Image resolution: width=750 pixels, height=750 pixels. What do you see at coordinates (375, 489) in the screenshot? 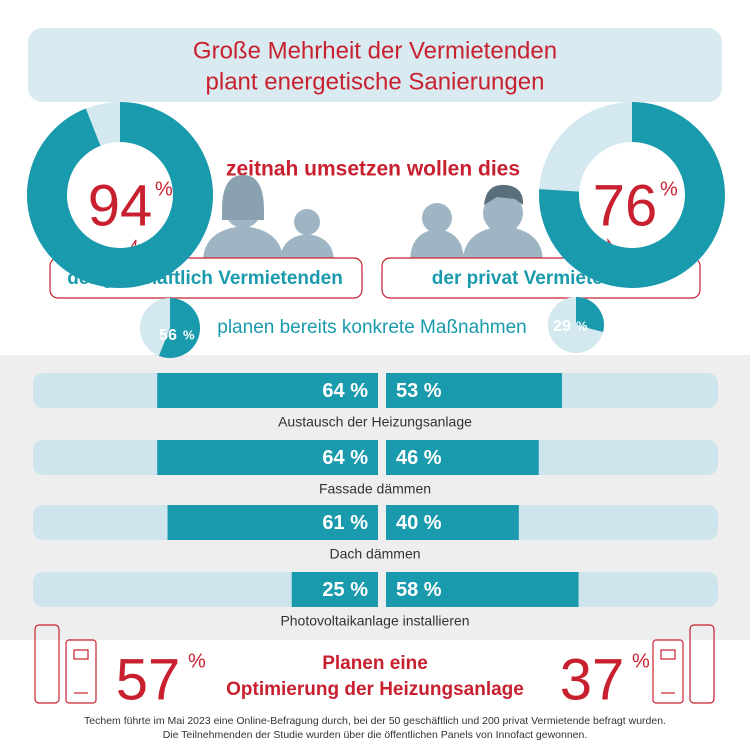
I see `category-label: Fassade dämmen` at bounding box center [375, 489].